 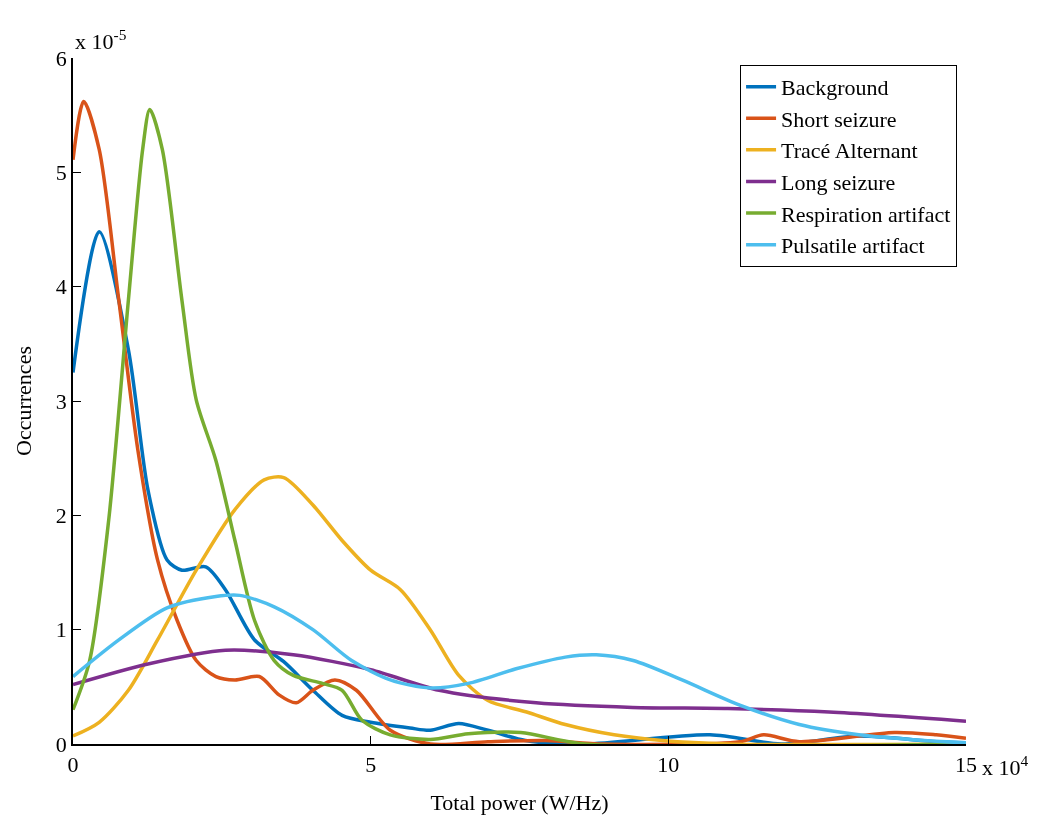 I want to click on x-axis-title: Total power (W/Hz), so click(x=519, y=802).